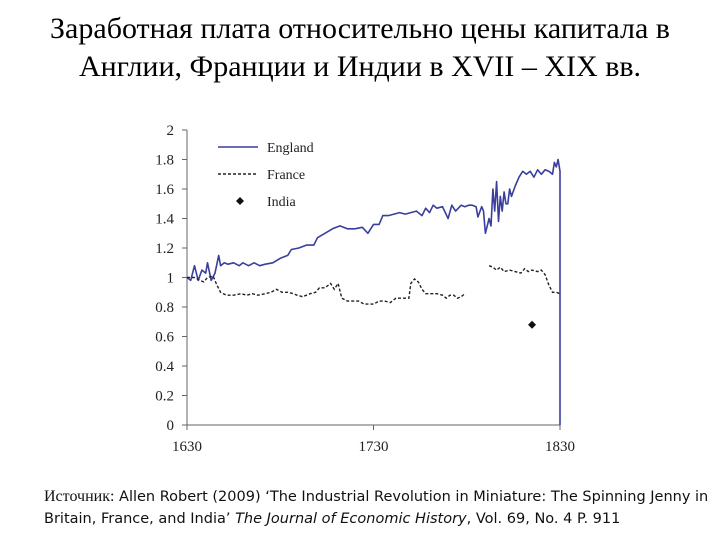  I want to click on legend-label-france: France, so click(286, 175).